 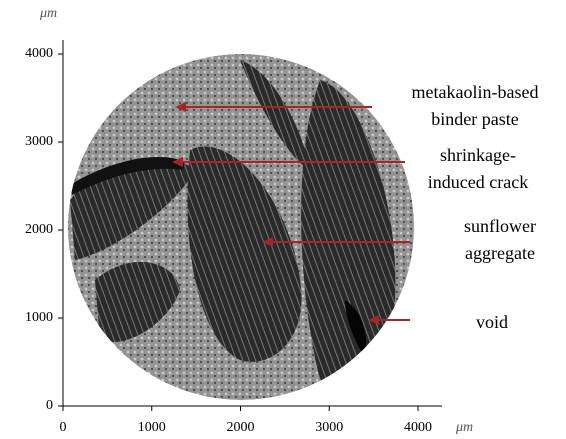 I want to click on annotation-text: induced crack, so click(x=478, y=182).